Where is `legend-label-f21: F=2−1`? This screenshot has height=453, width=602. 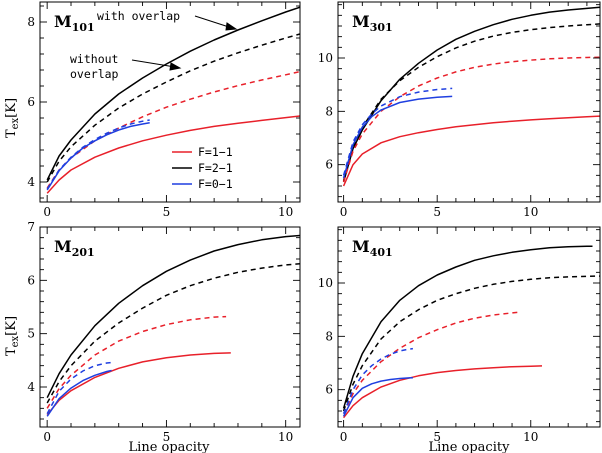
legend-label-f21: F=2−1 is located at coordinates (215, 168).